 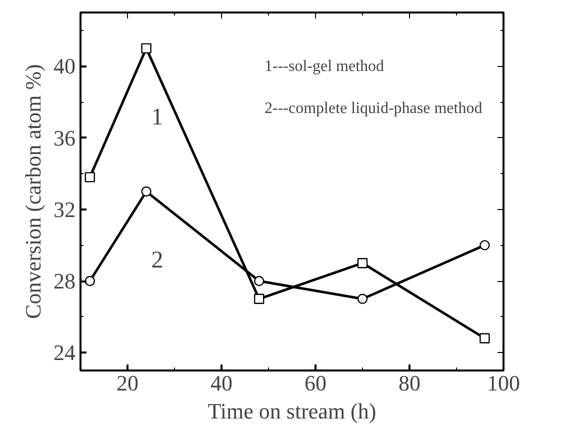 I want to click on y-axis-title: Conversion (carbon atom %), so click(x=33, y=191).